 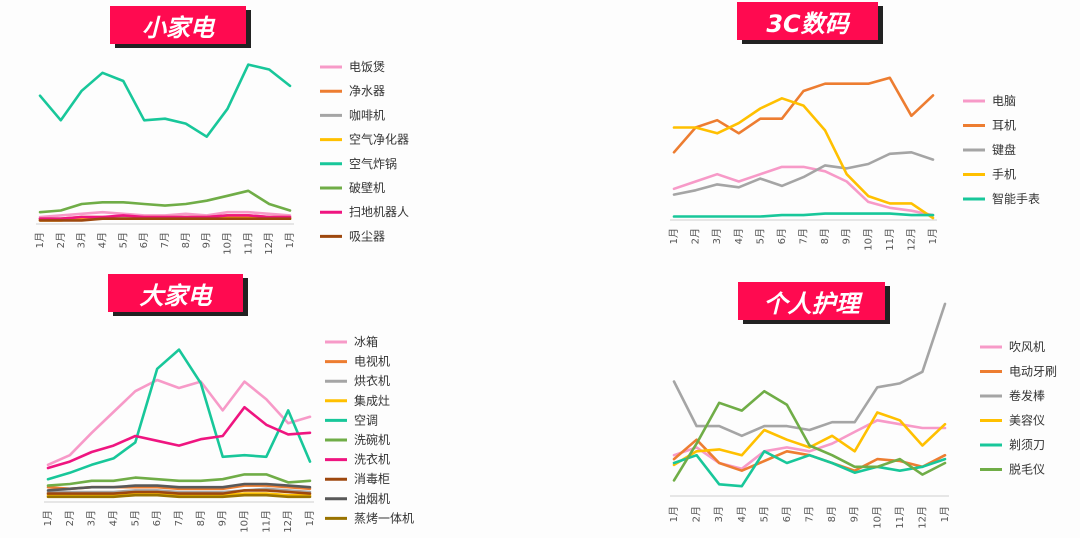 What do you see at coordinates (372, 400) in the screenshot?
I see `legend-label: 集成灶` at bounding box center [372, 400].